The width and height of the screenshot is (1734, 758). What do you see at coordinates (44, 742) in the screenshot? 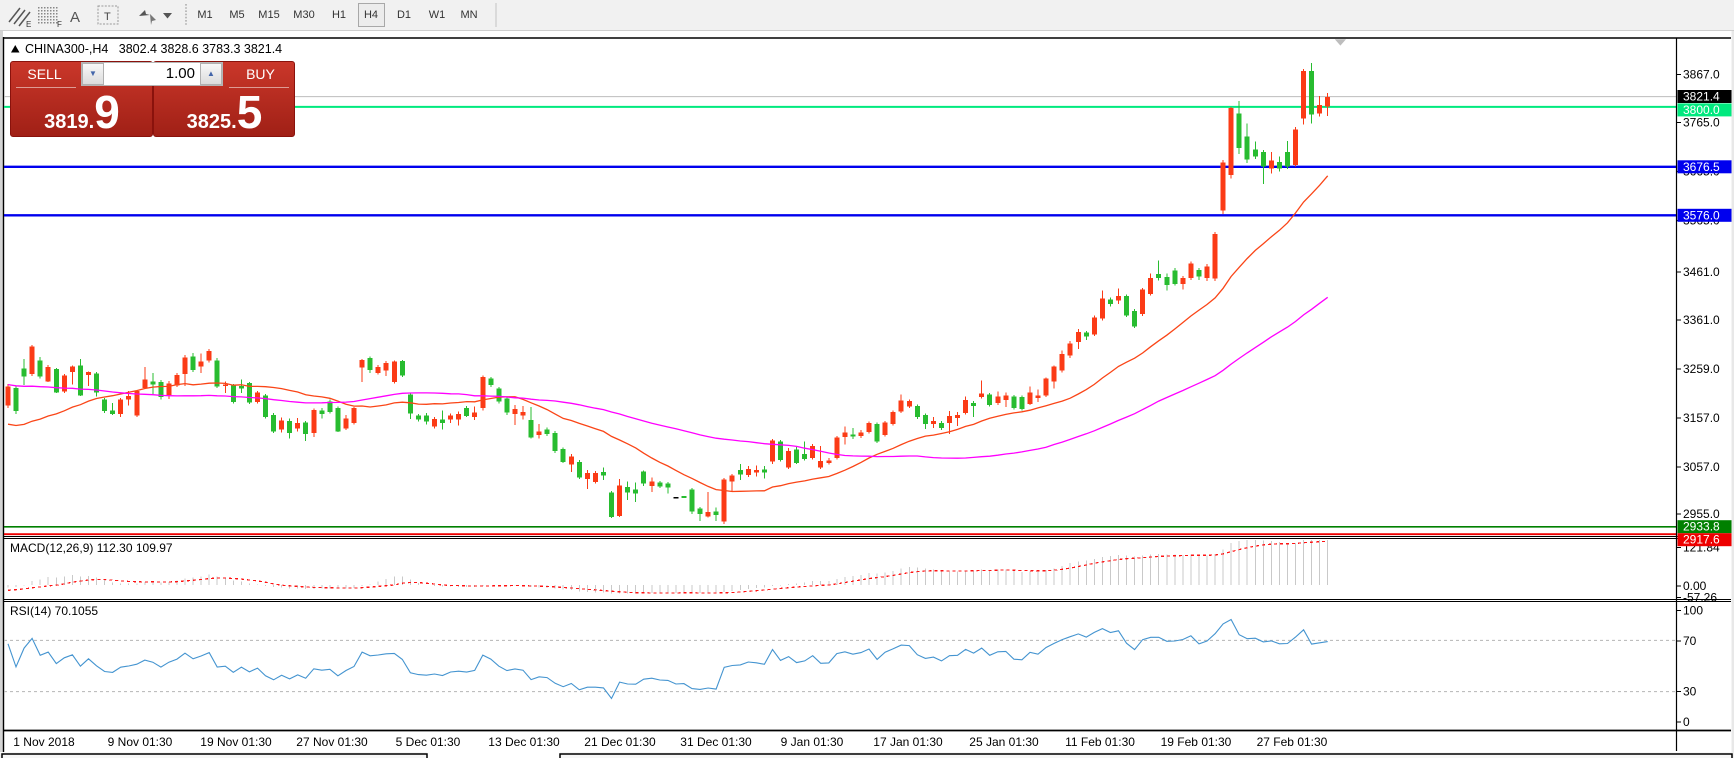
I see `svg-text: 1 Nov 2018` at bounding box center [44, 742].